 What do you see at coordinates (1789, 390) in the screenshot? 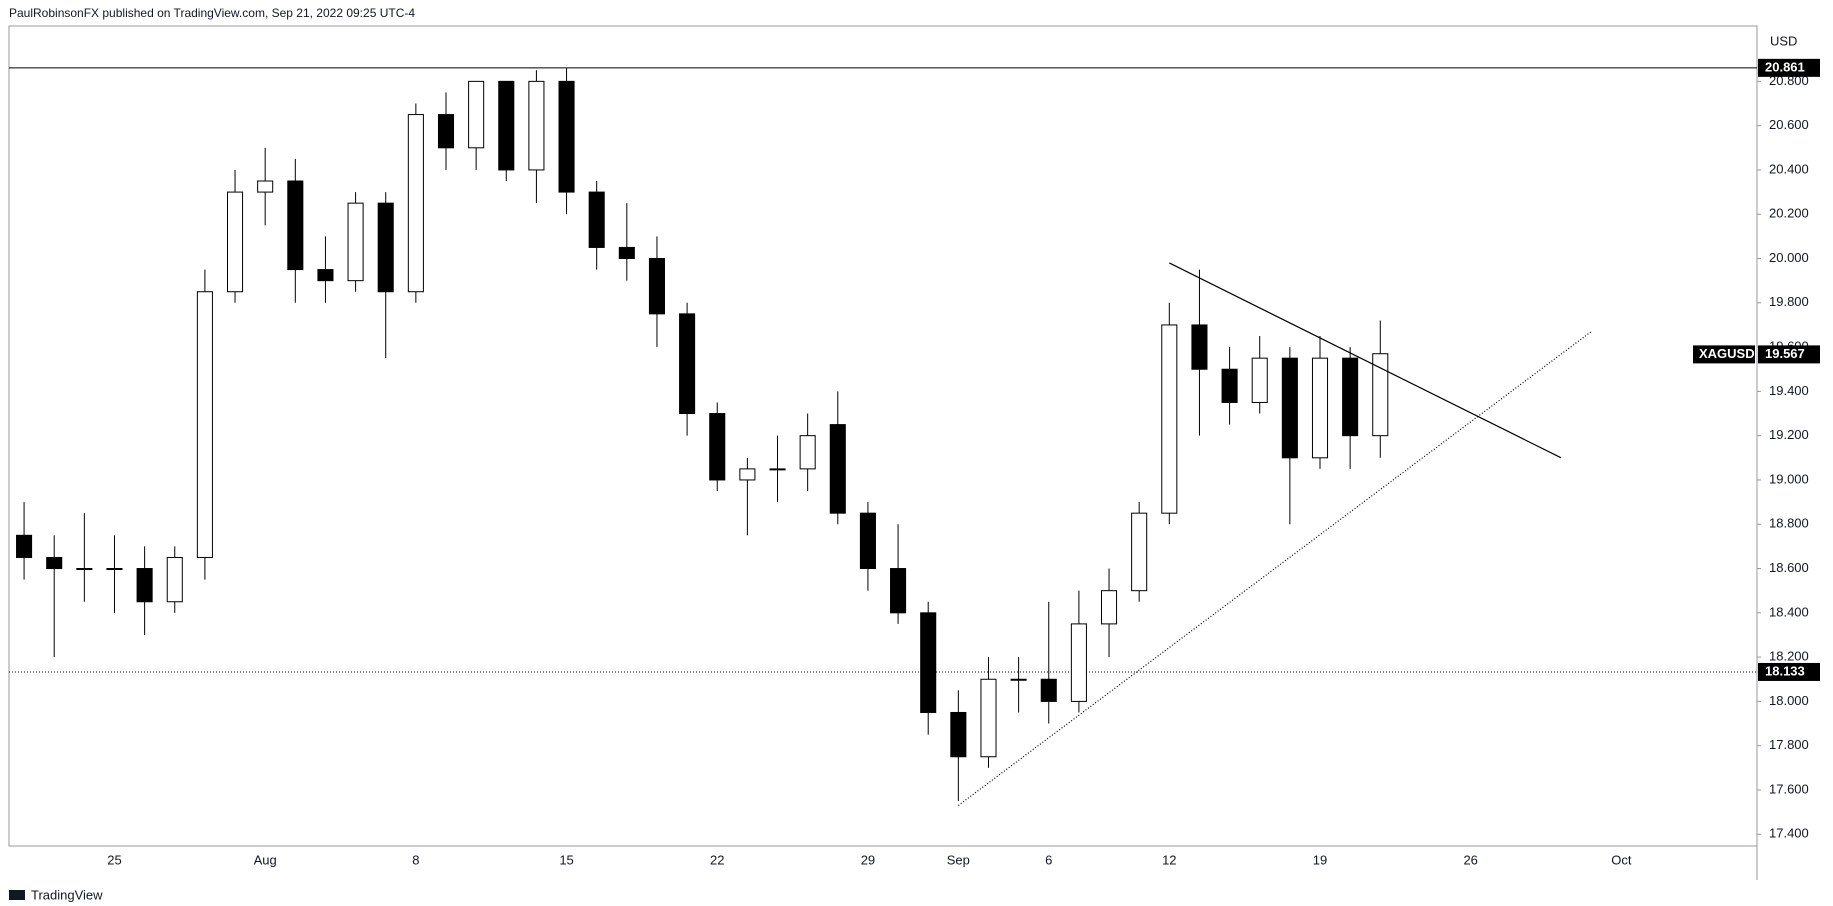
I see `y-tick-label: 19.400` at bounding box center [1789, 390].